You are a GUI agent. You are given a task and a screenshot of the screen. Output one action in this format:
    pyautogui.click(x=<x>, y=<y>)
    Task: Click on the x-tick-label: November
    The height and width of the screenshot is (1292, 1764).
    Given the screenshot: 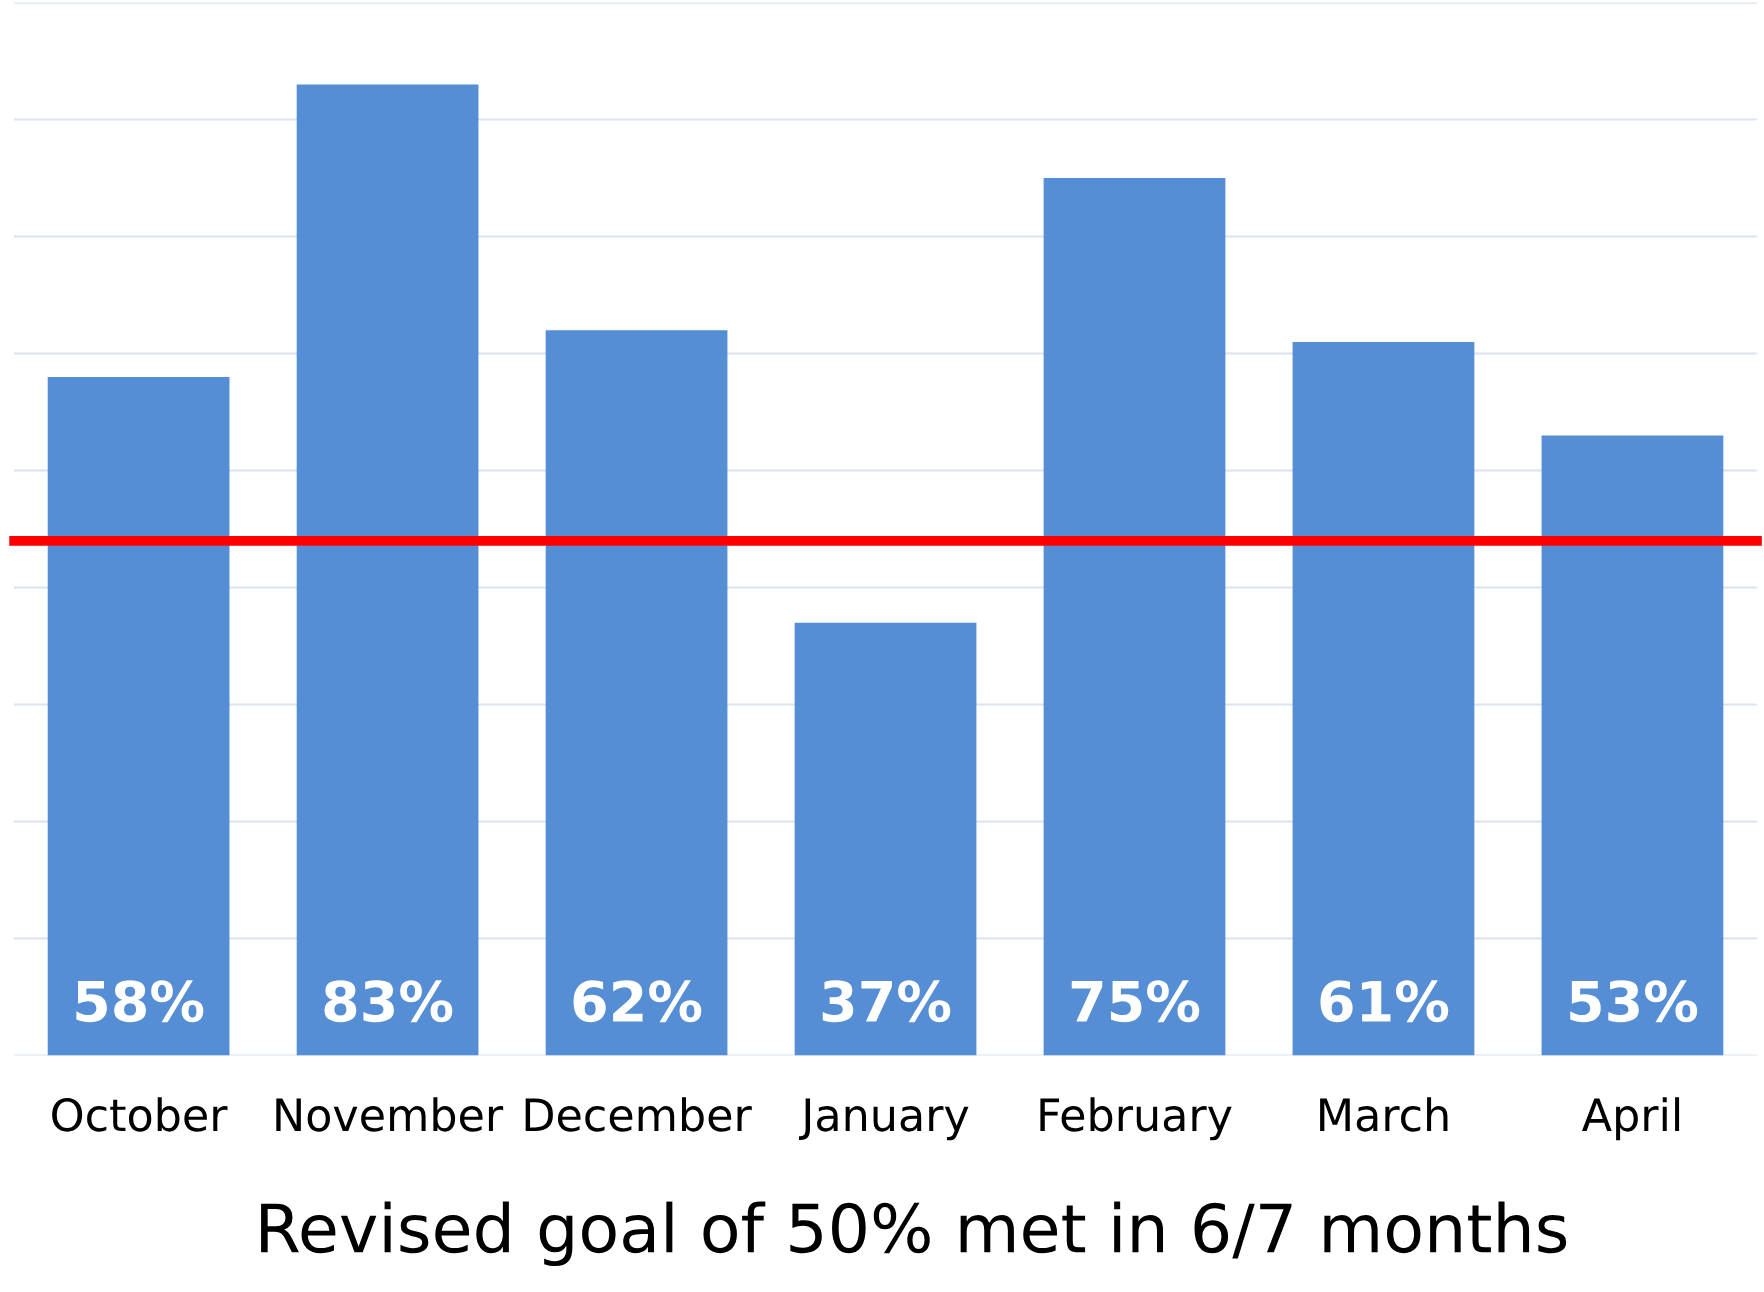 What is the action you would take?
    pyautogui.click(x=390, y=1114)
    